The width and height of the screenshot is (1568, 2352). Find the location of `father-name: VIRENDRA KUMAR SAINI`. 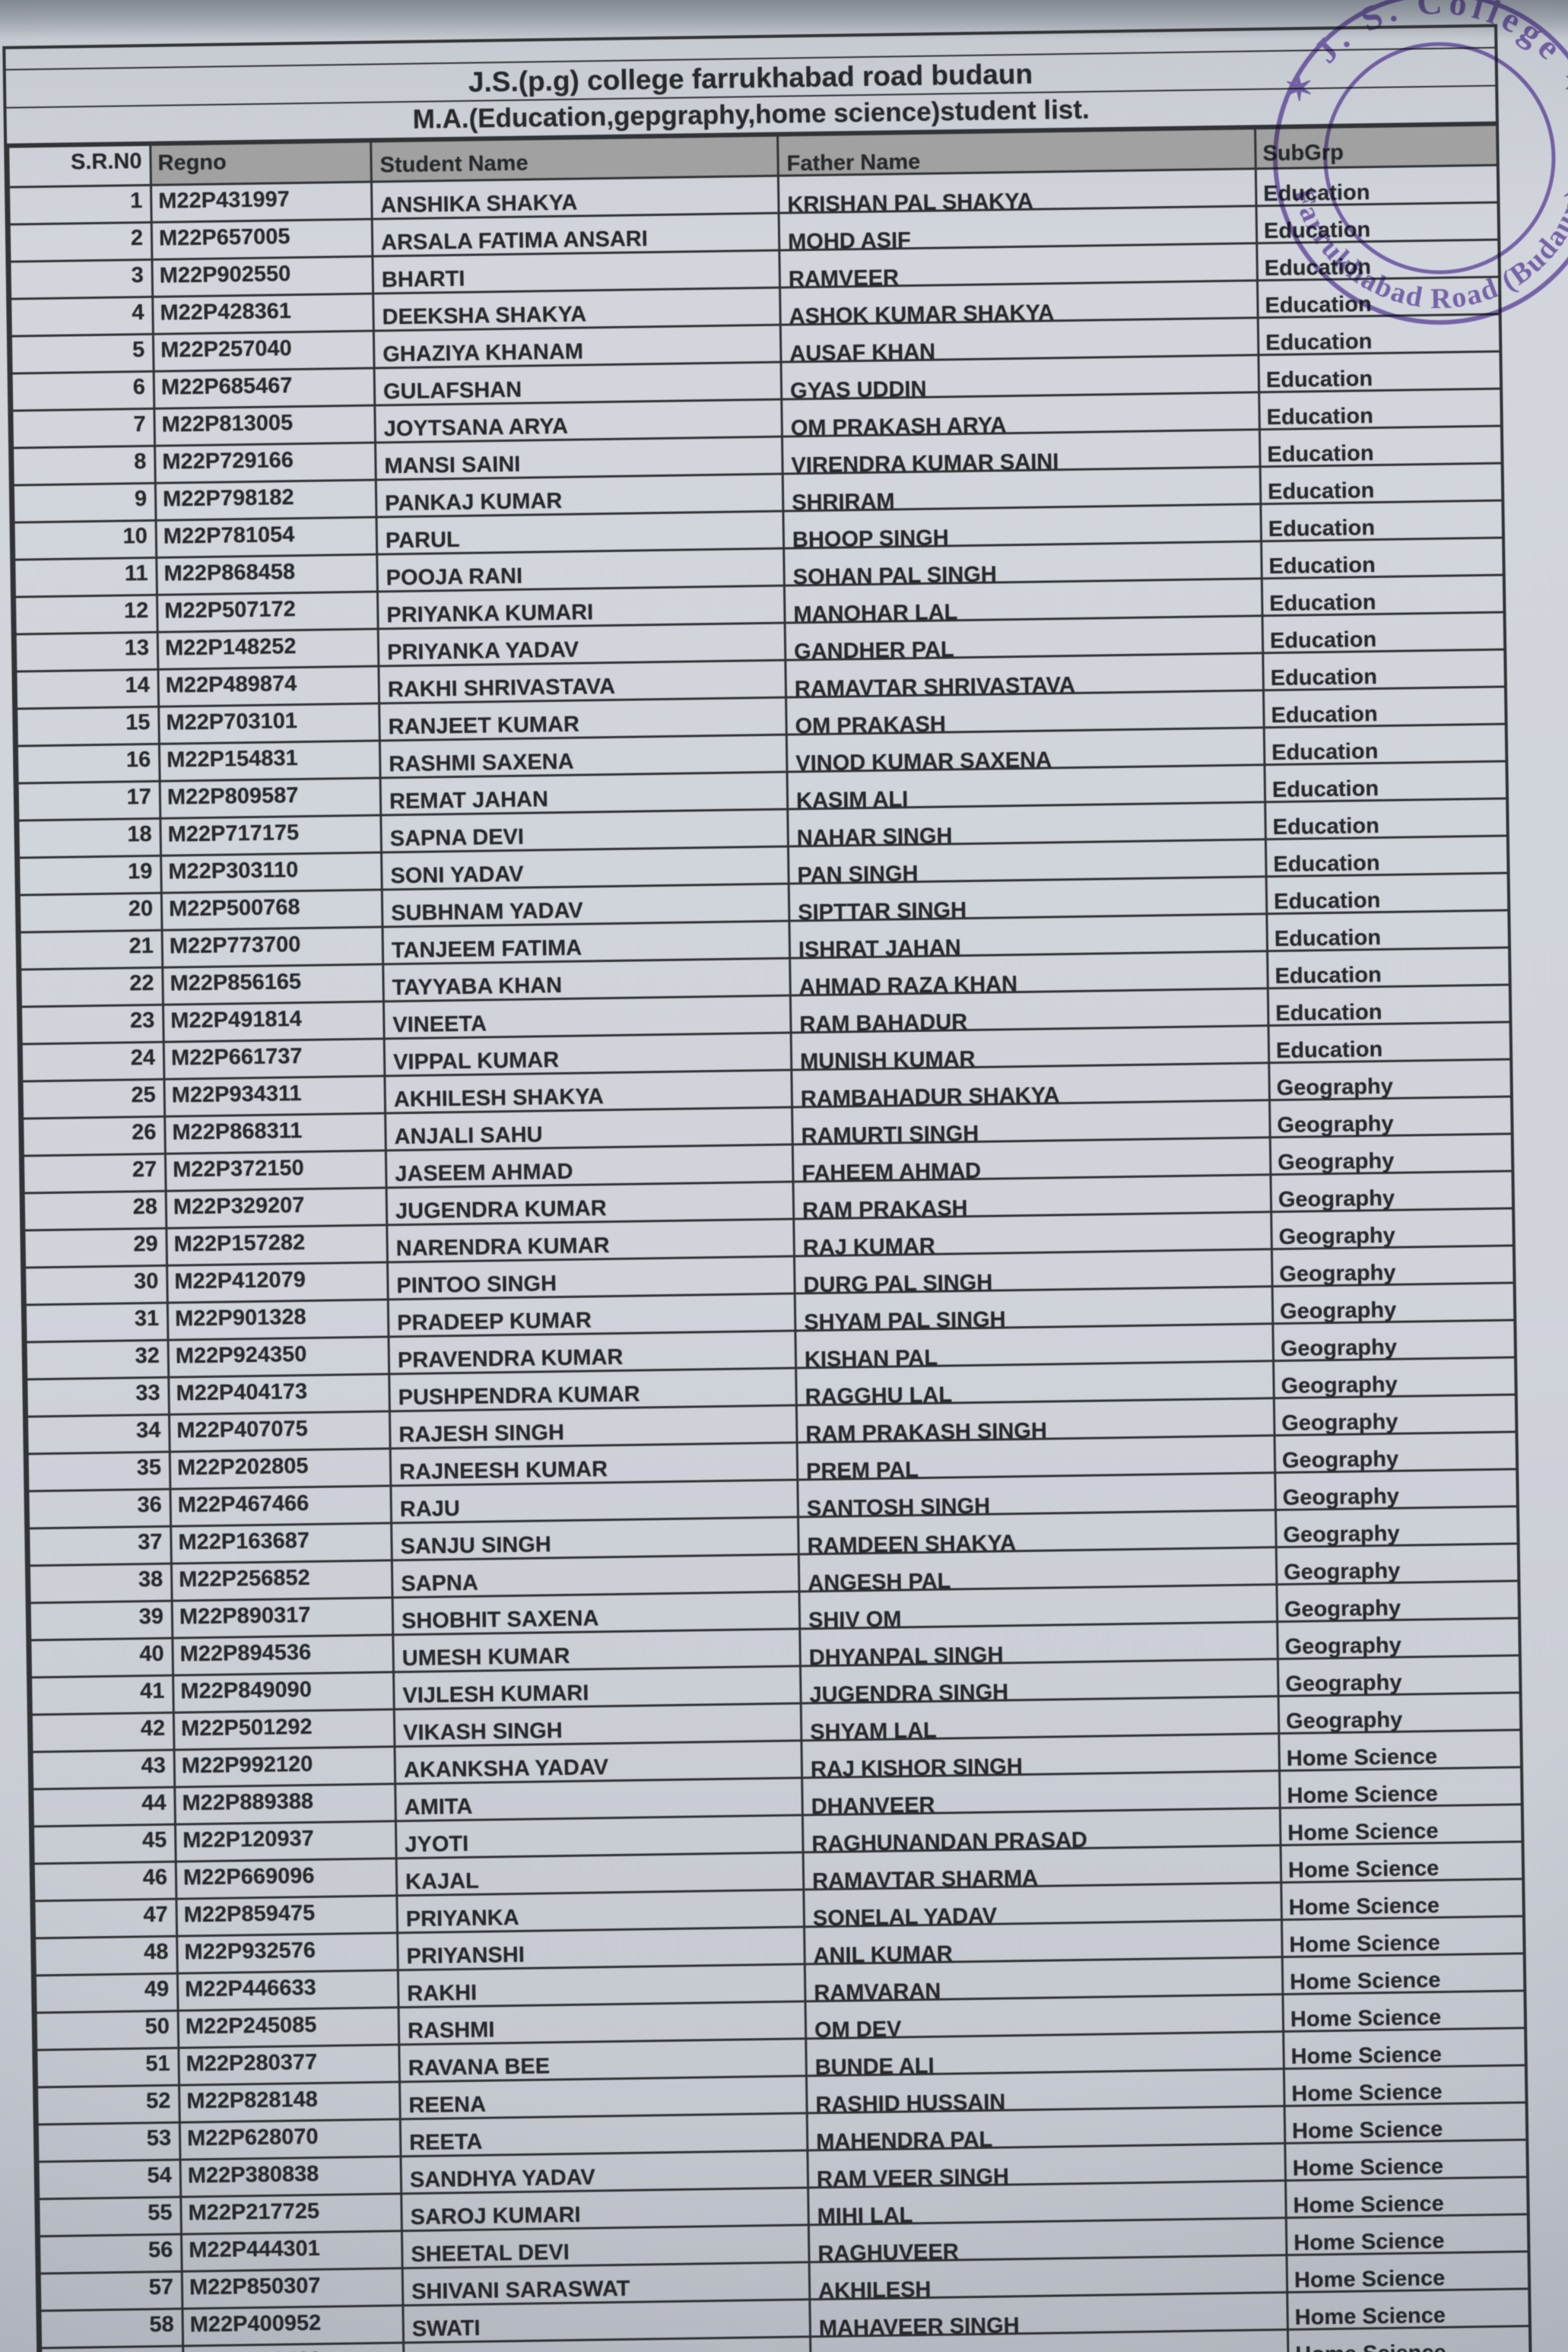

father-name: VIRENDRA KUMAR SAINI is located at coordinates (925, 464).